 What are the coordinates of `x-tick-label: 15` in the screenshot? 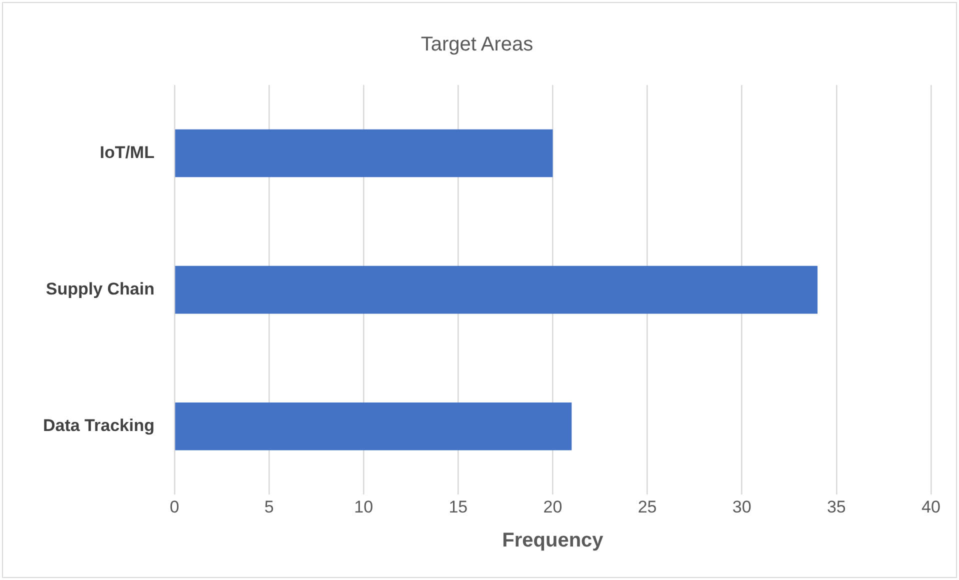 It's located at (458, 506).